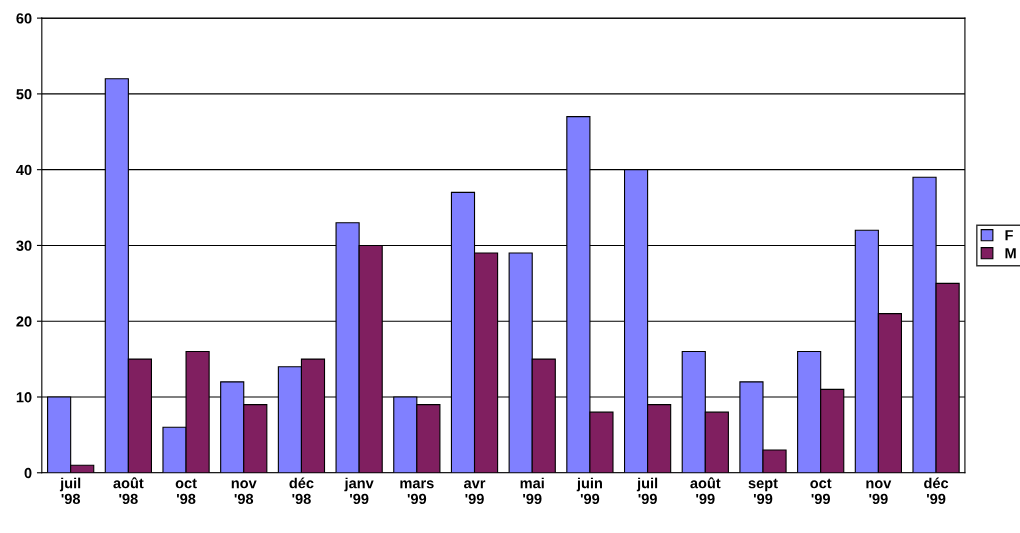  I want to click on legend-label: M, so click(1010, 253).